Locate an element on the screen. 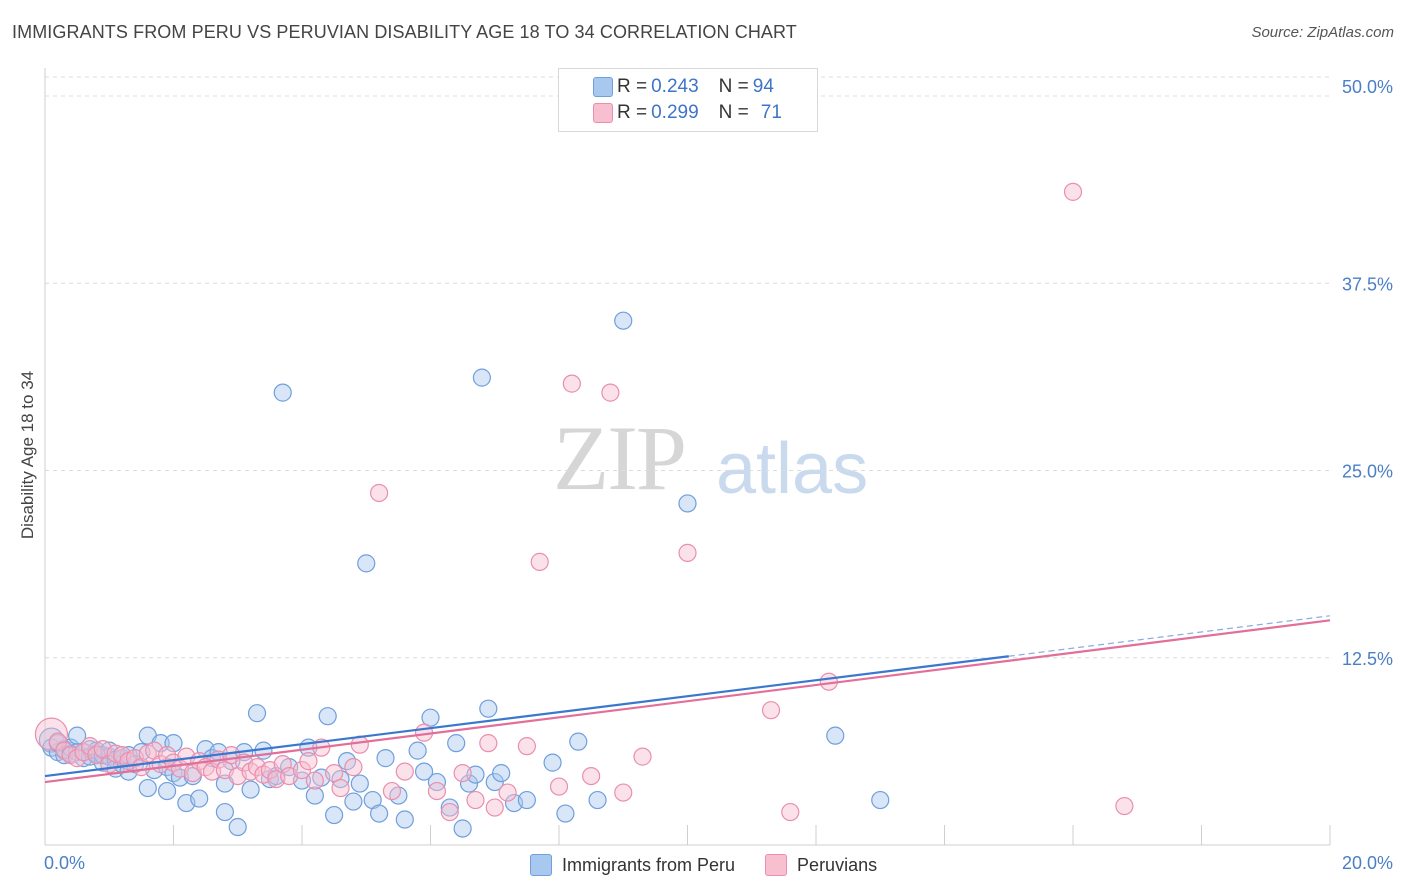  x-tick-label: 20.0% is located at coordinates (1367, 863).